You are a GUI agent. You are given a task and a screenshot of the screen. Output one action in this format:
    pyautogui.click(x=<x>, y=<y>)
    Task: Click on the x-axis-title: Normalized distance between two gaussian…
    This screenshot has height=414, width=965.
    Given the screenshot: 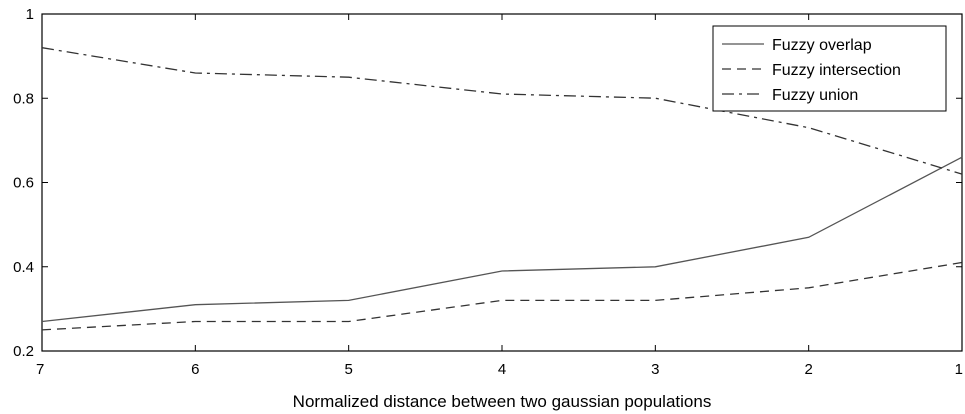 What is the action you would take?
    pyautogui.click(x=502, y=401)
    